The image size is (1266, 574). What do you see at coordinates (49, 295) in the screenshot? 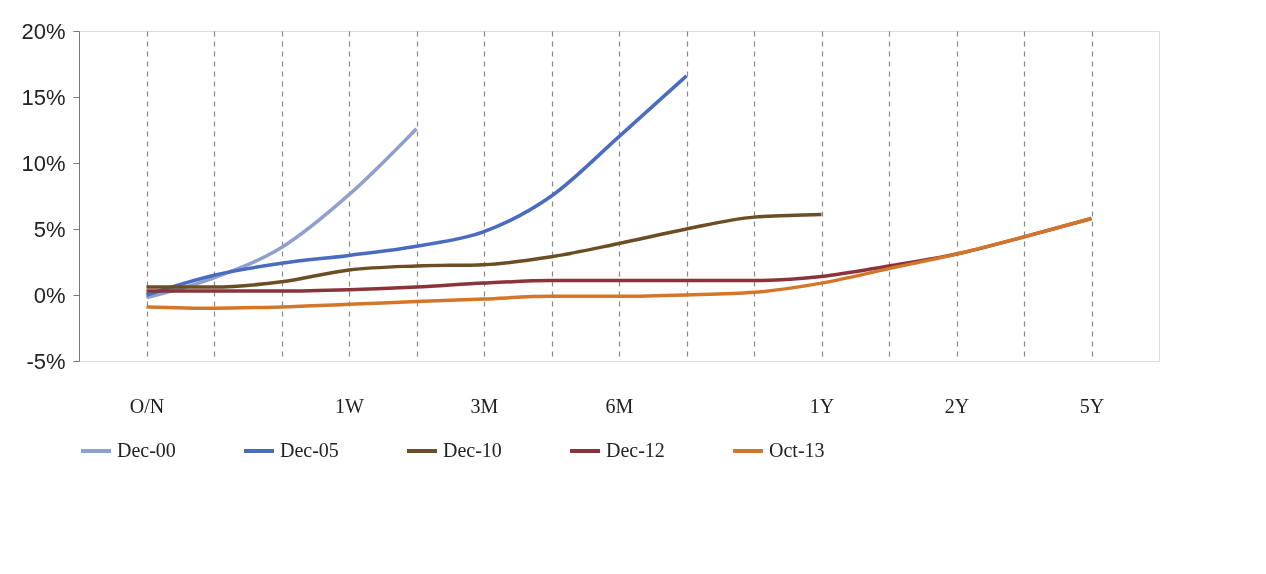
I see `y-tick-label: 0%` at bounding box center [49, 295].